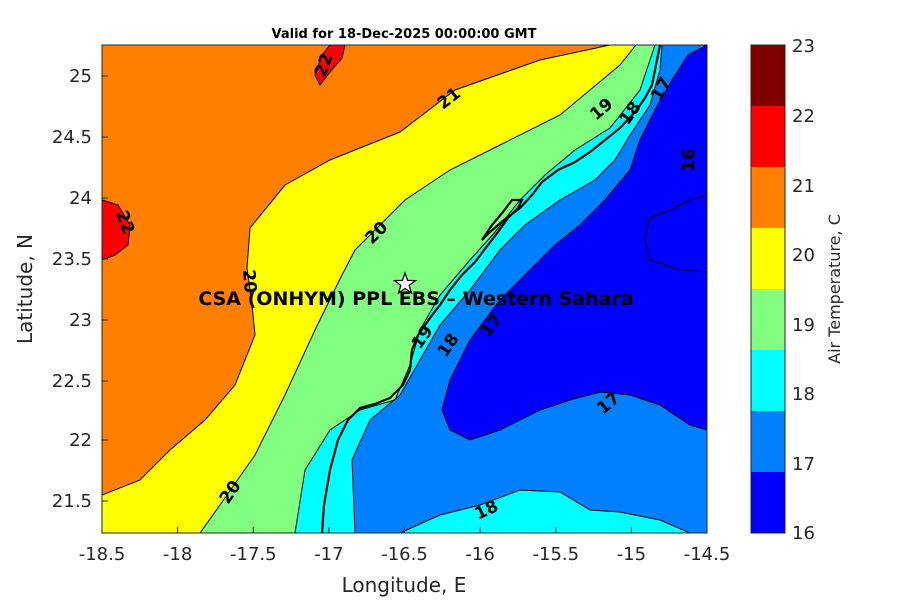  Describe the element at coordinates (80, 440) in the screenshot. I see `y-tick-label: 22` at that location.